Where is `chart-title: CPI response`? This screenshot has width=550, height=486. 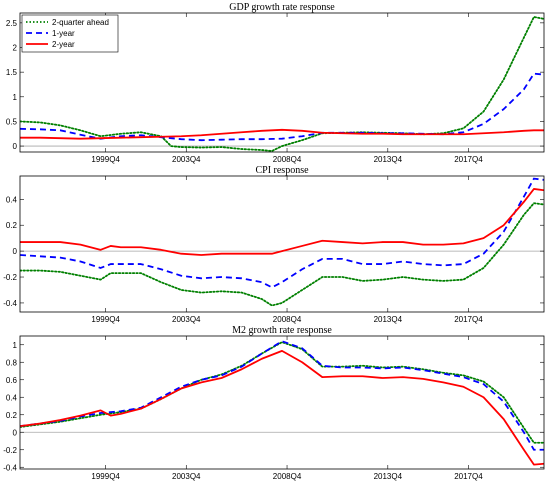 chart-title: CPI response is located at coordinates (282, 170).